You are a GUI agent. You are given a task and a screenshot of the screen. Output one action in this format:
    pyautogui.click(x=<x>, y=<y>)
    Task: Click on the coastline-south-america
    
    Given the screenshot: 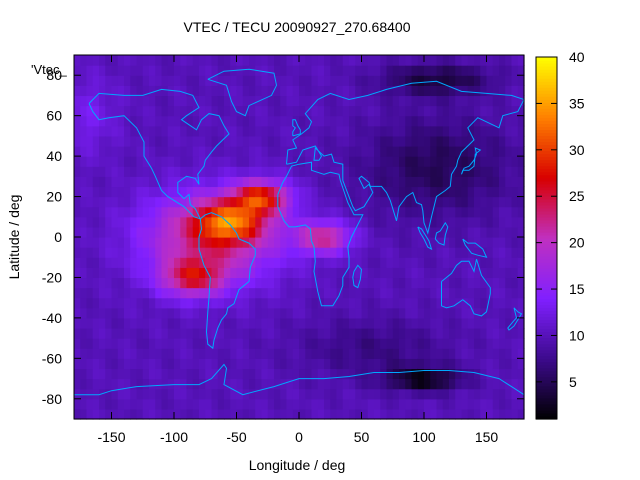 What is the action you would take?
    pyautogui.click(x=227, y=281)
    